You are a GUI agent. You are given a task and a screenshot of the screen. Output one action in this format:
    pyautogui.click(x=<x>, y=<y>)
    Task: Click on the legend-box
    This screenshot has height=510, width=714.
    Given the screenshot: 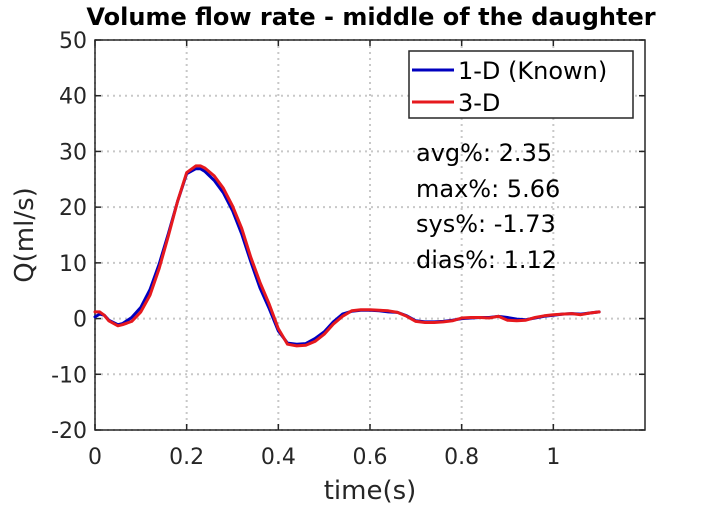 What is the action you would take?
    pyautogui.click(x=521, y=84)
    